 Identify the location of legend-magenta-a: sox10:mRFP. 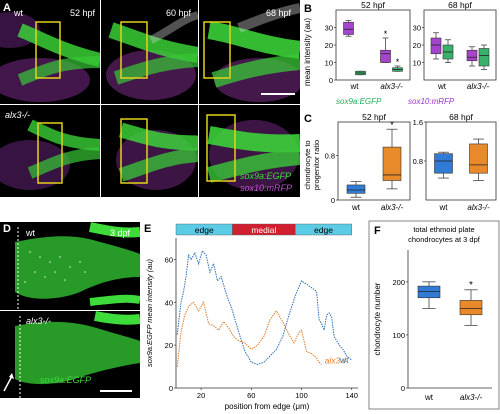
(266, 188).